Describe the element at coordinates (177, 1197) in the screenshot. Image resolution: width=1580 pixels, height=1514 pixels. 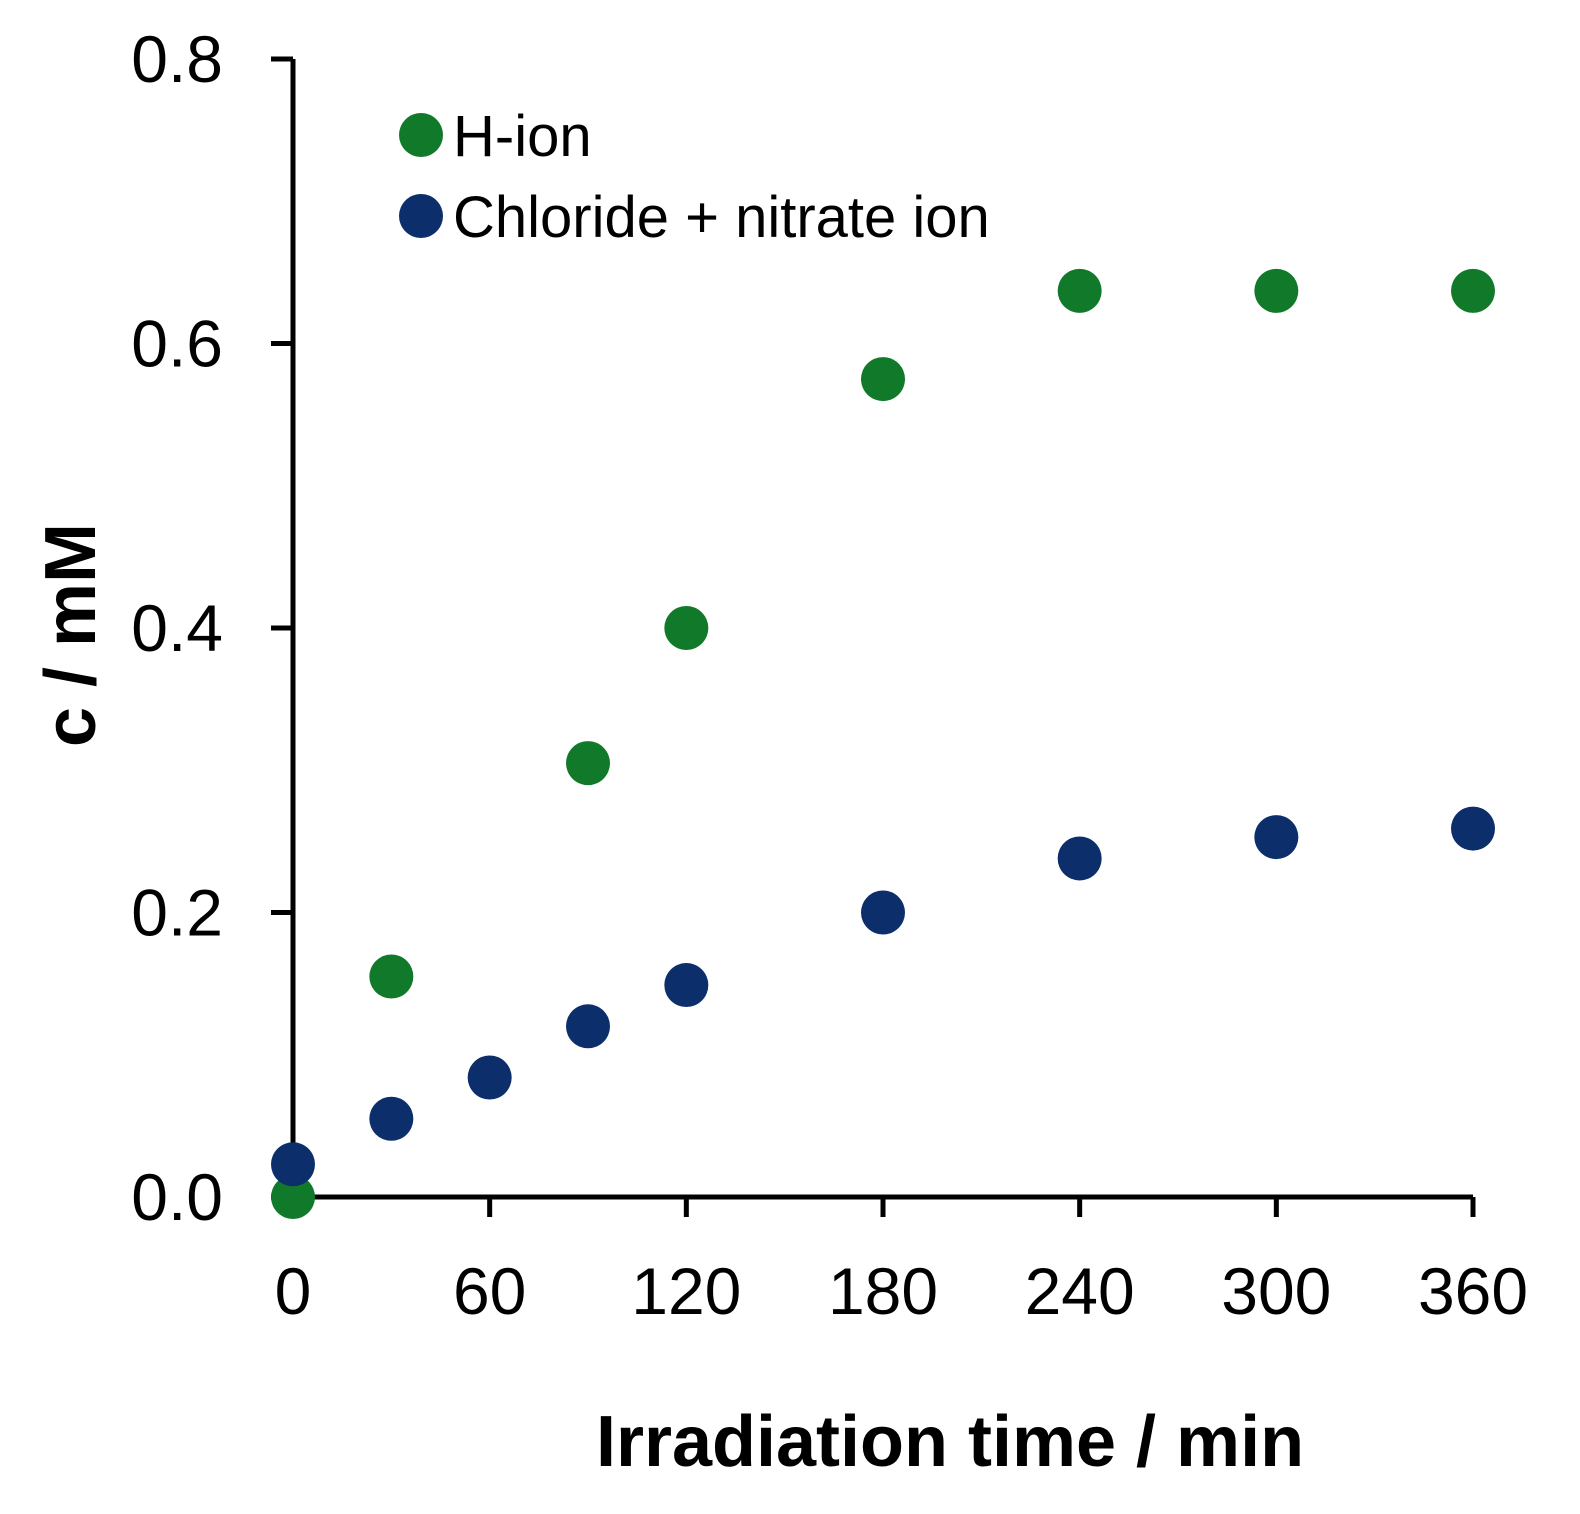
I see `y-tick-label: 0.0` at that location.